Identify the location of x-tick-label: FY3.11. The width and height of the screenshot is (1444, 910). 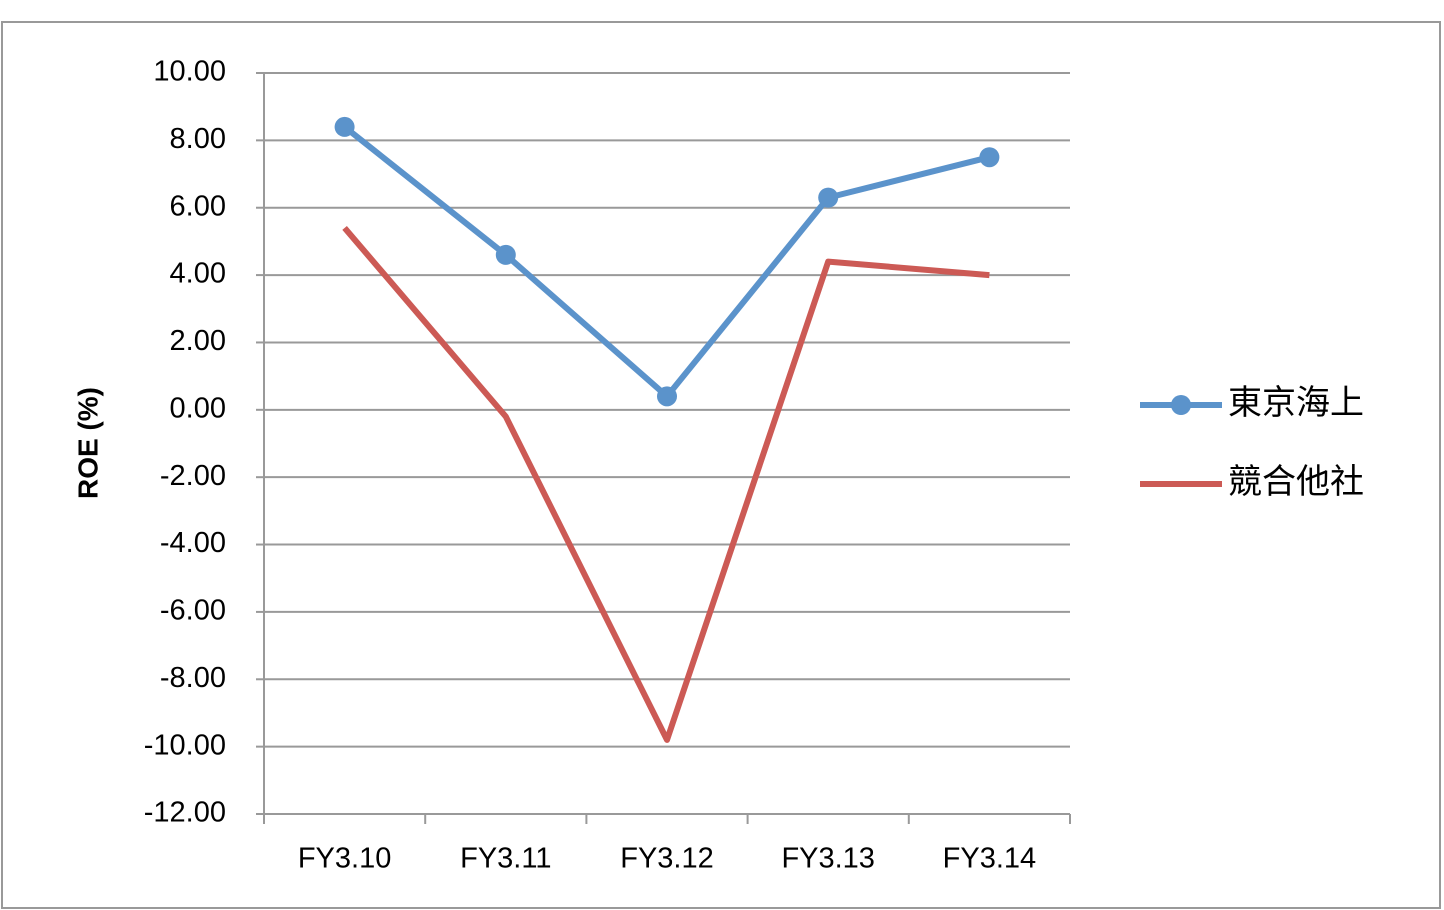
(505, 859).